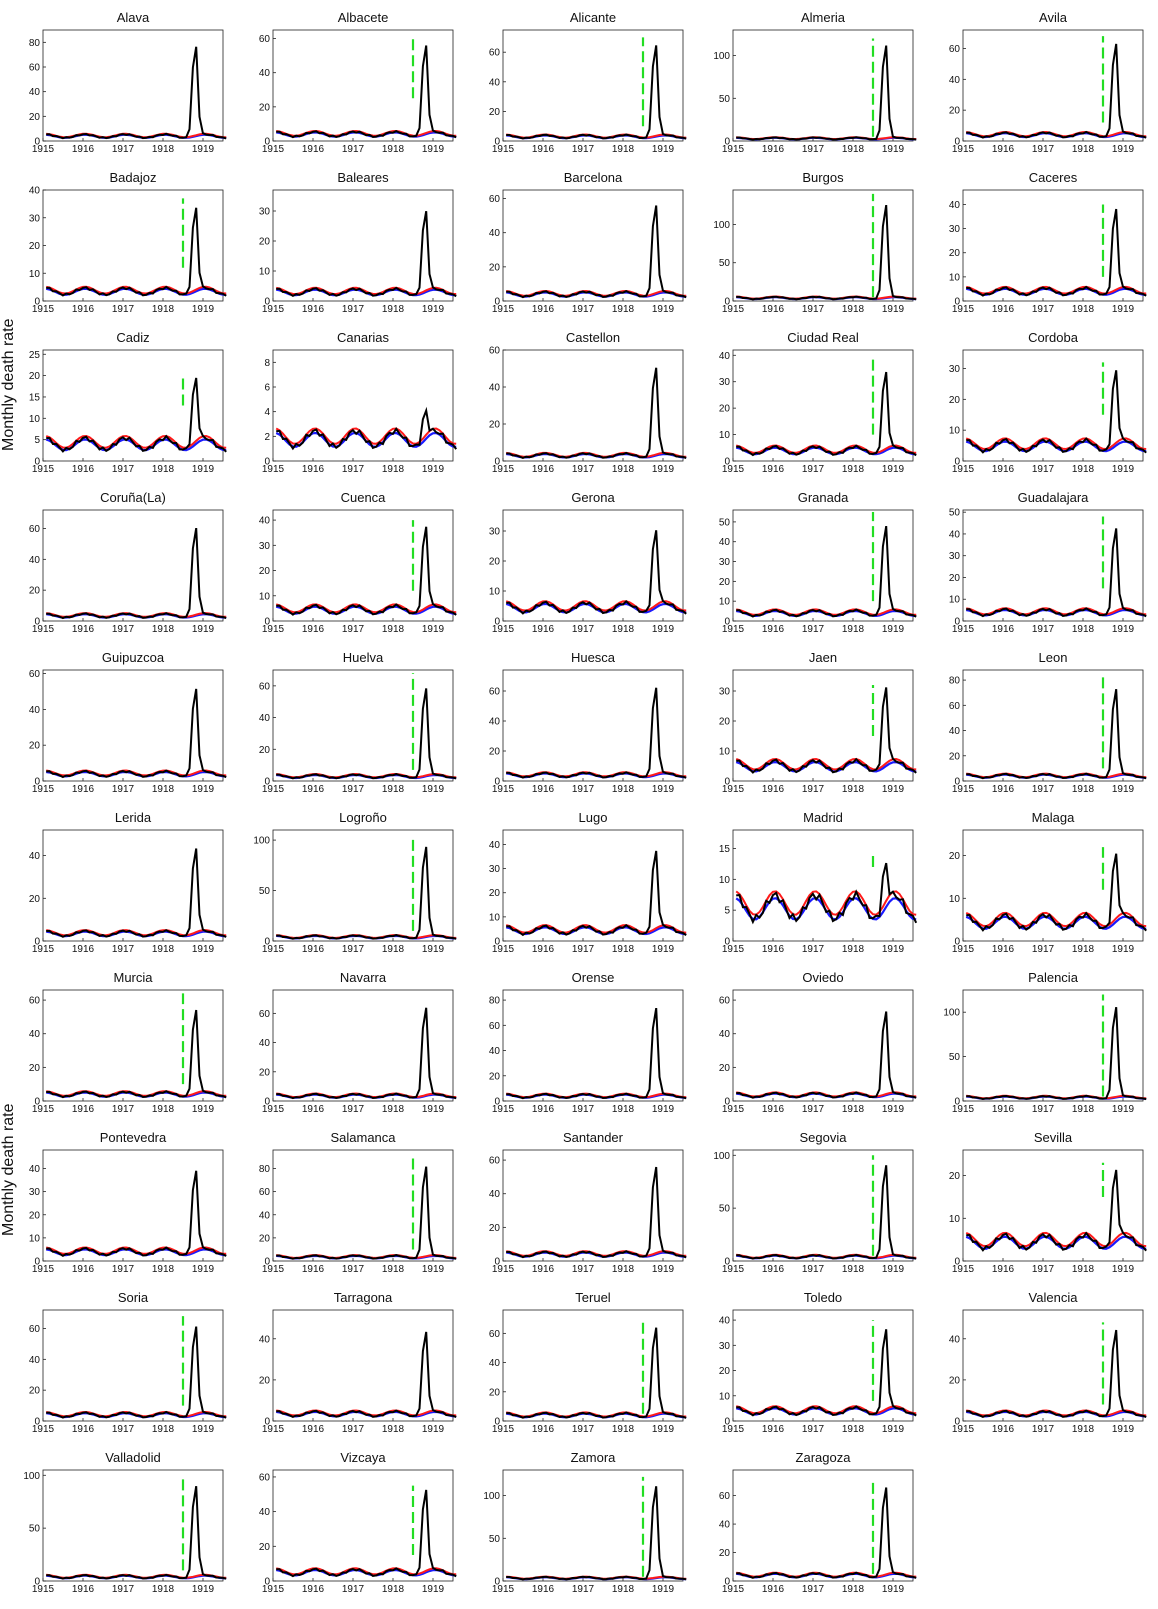  Describe the element at coordinates (815, 82) in the screenshot. I see `panel-almeria: Almeria 0 50 100 1915 1916 1917 1918 1919` at that location.